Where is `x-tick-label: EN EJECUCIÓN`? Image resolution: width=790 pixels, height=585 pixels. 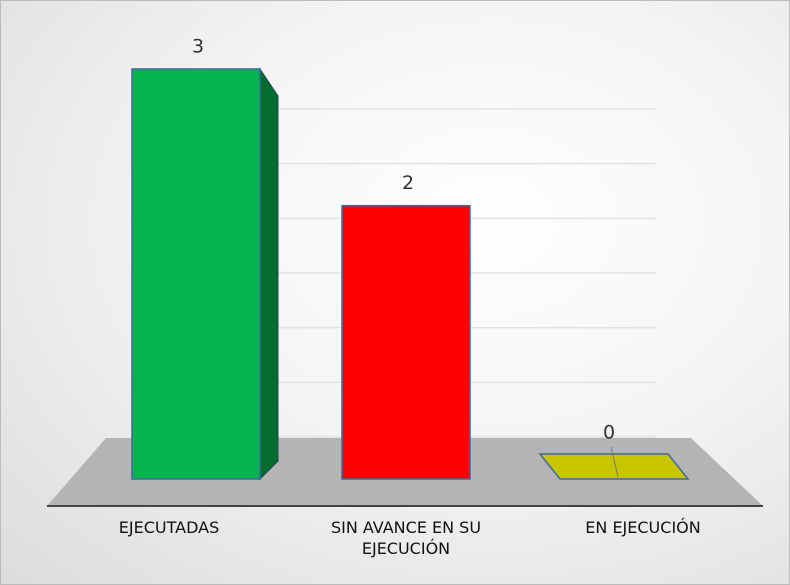
x-tick-label: EN EJECUCIÓN is located at coordinates (643, 527).